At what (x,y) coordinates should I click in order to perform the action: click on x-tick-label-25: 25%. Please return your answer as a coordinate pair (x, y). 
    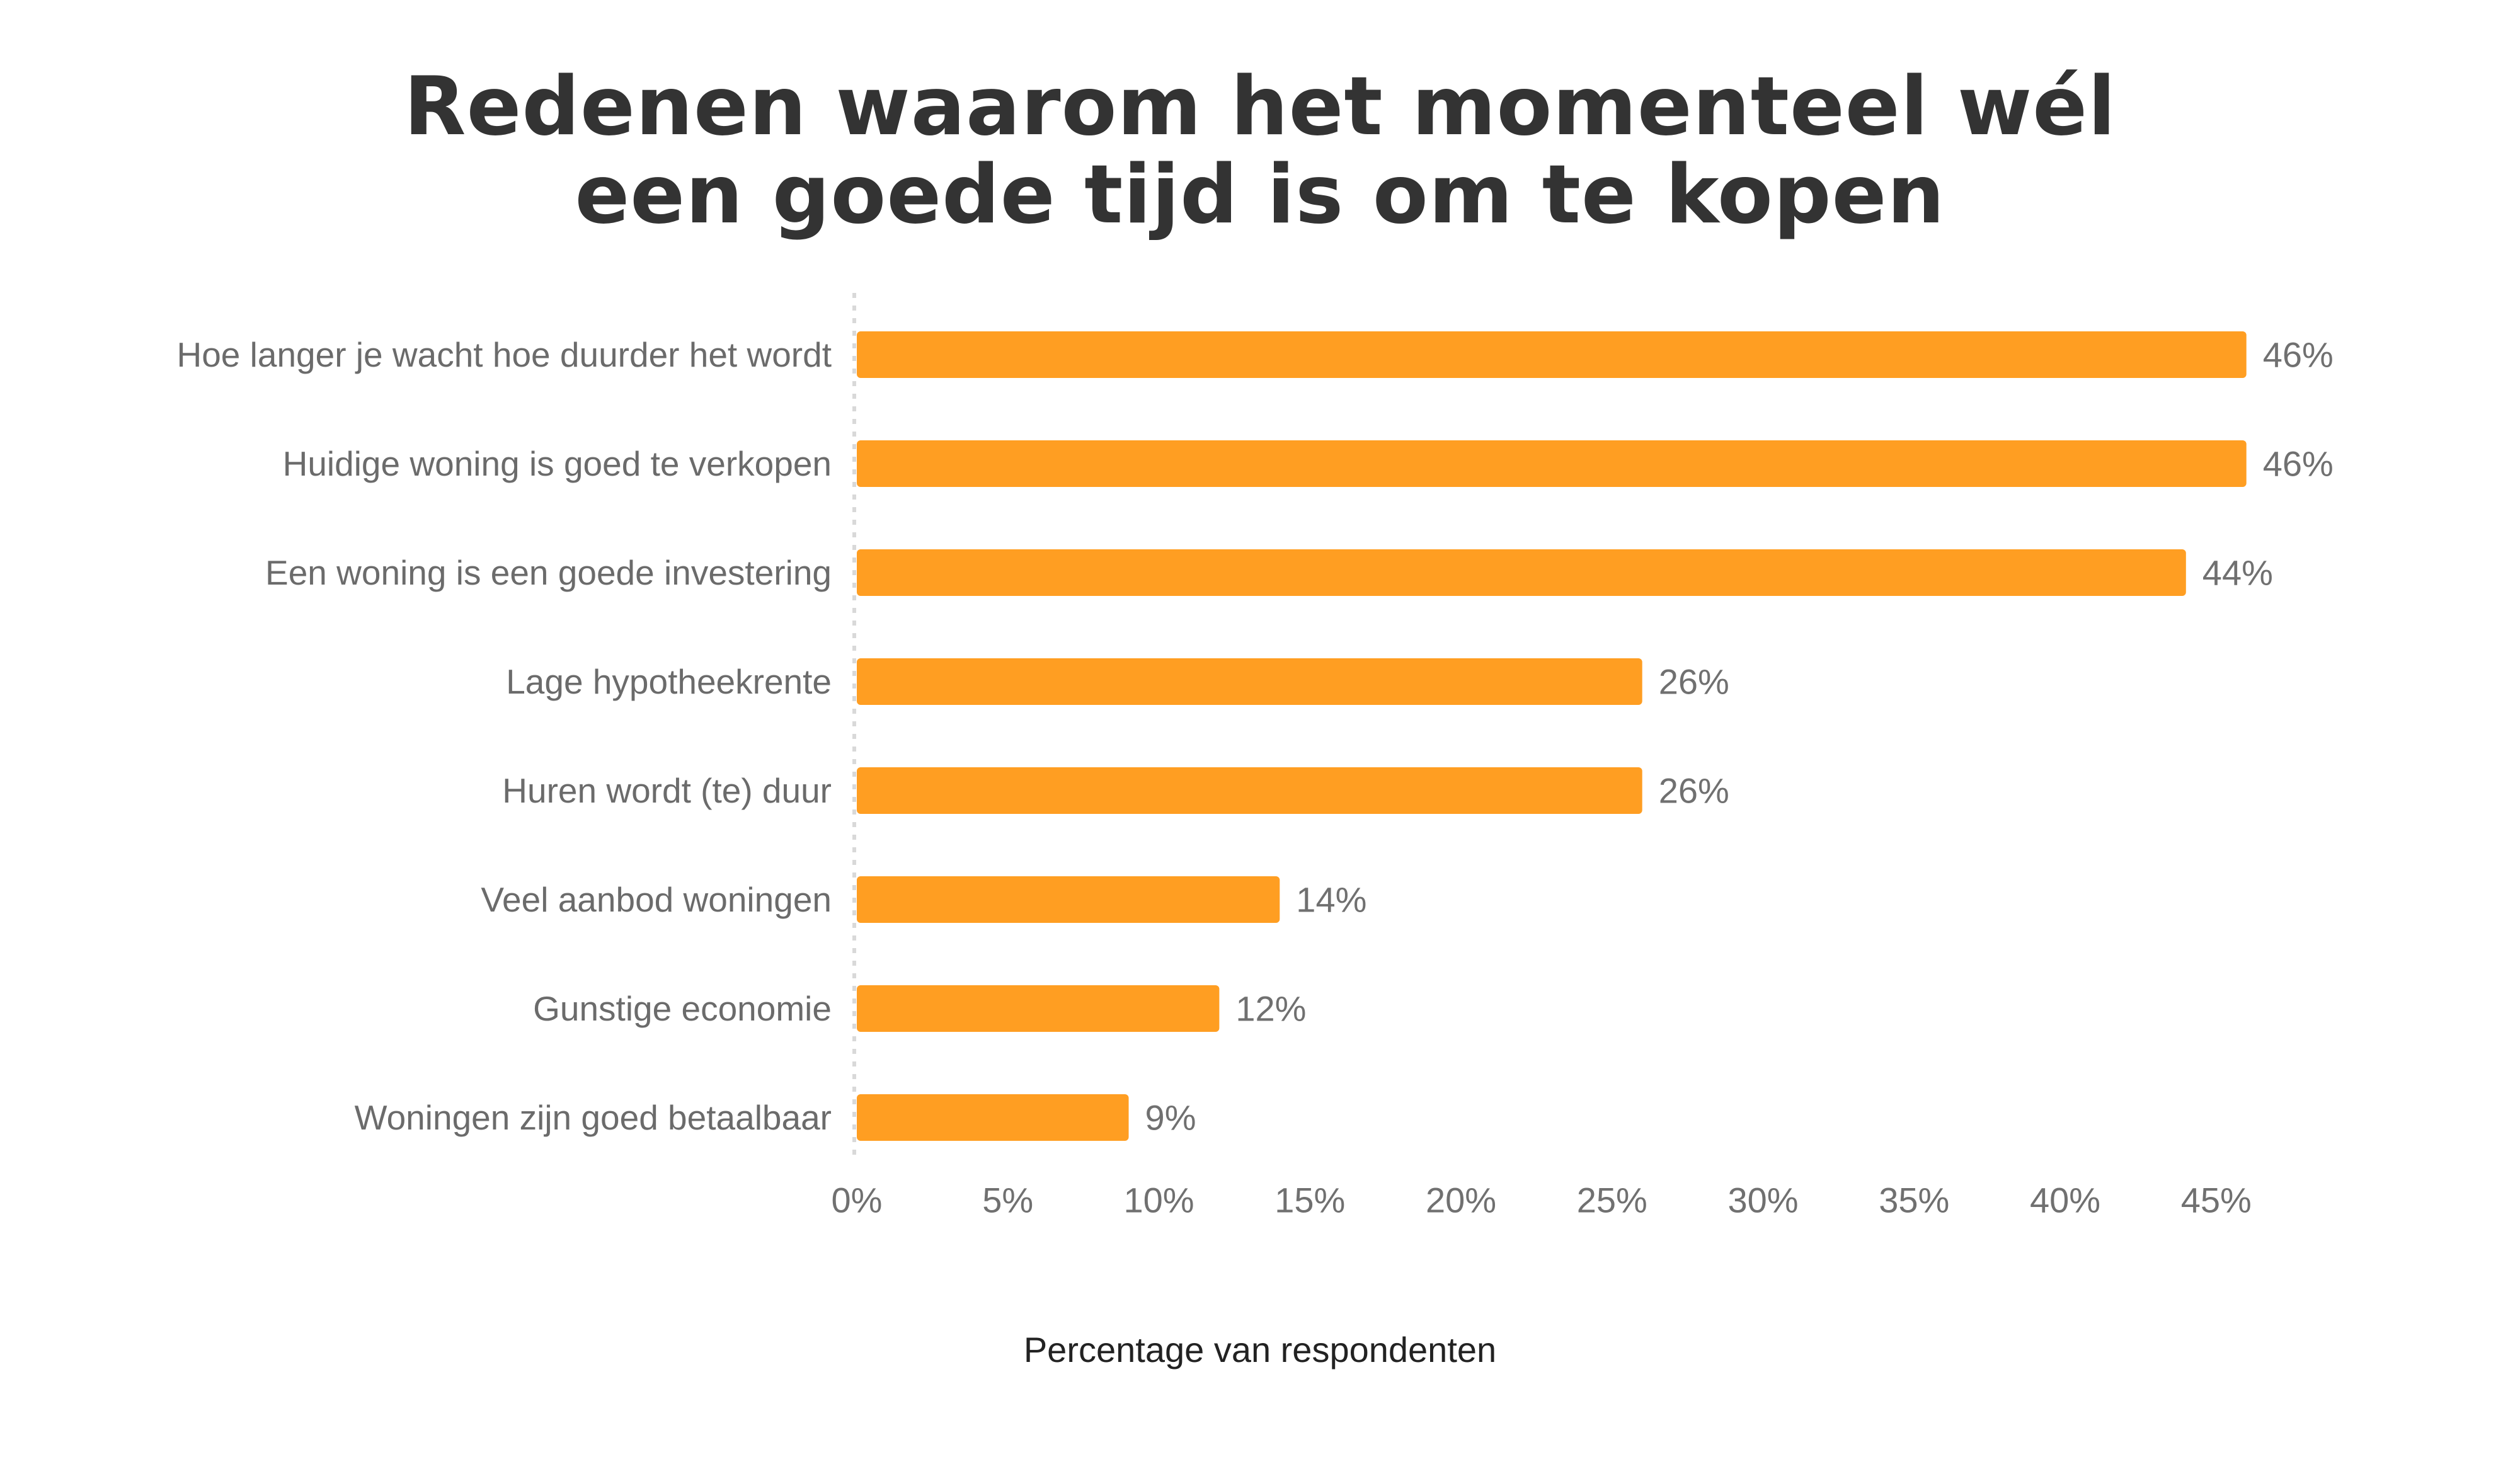
    Looking at the image, I should click on (1612, 1200).